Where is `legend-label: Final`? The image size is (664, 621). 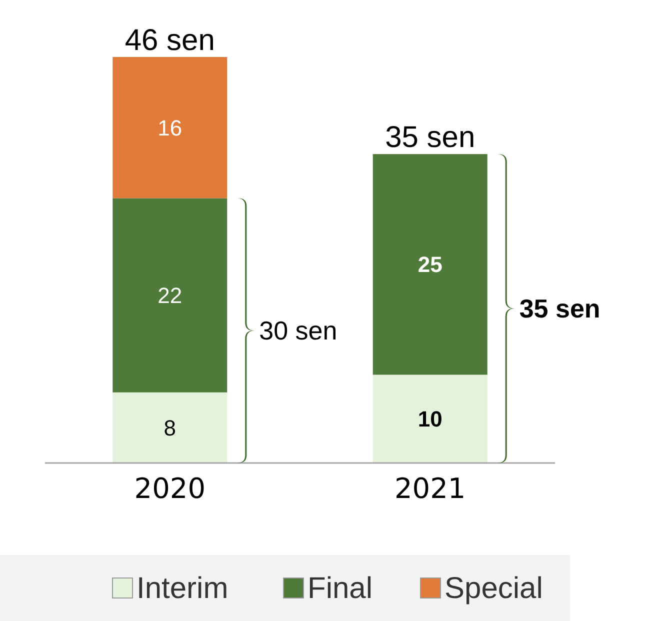
legend-label: Final is located at coordinates (340, 588).